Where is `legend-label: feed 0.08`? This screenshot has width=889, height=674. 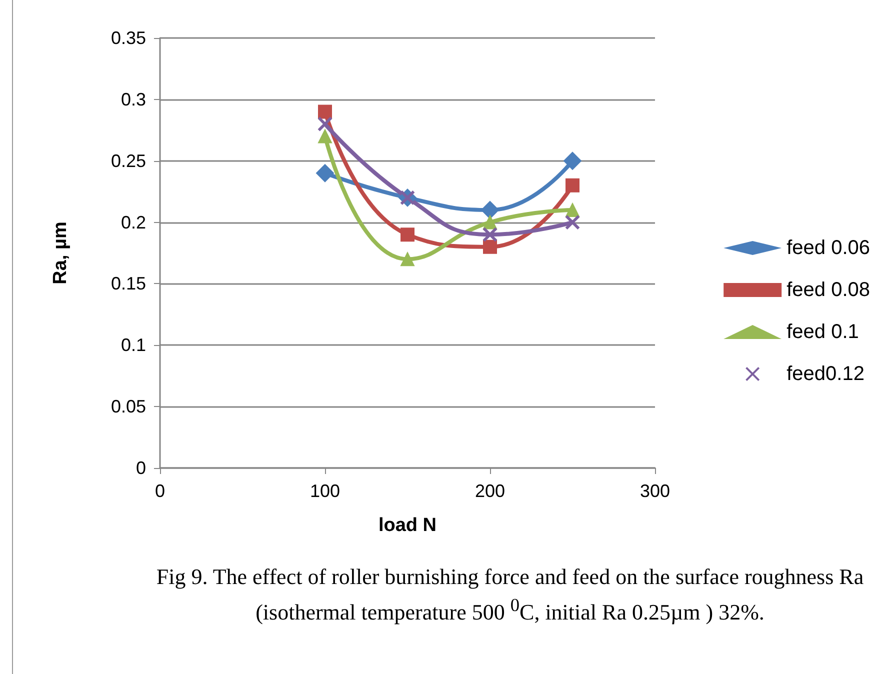 legend-label: feed 0.08 is located at coordinates (828, 290).